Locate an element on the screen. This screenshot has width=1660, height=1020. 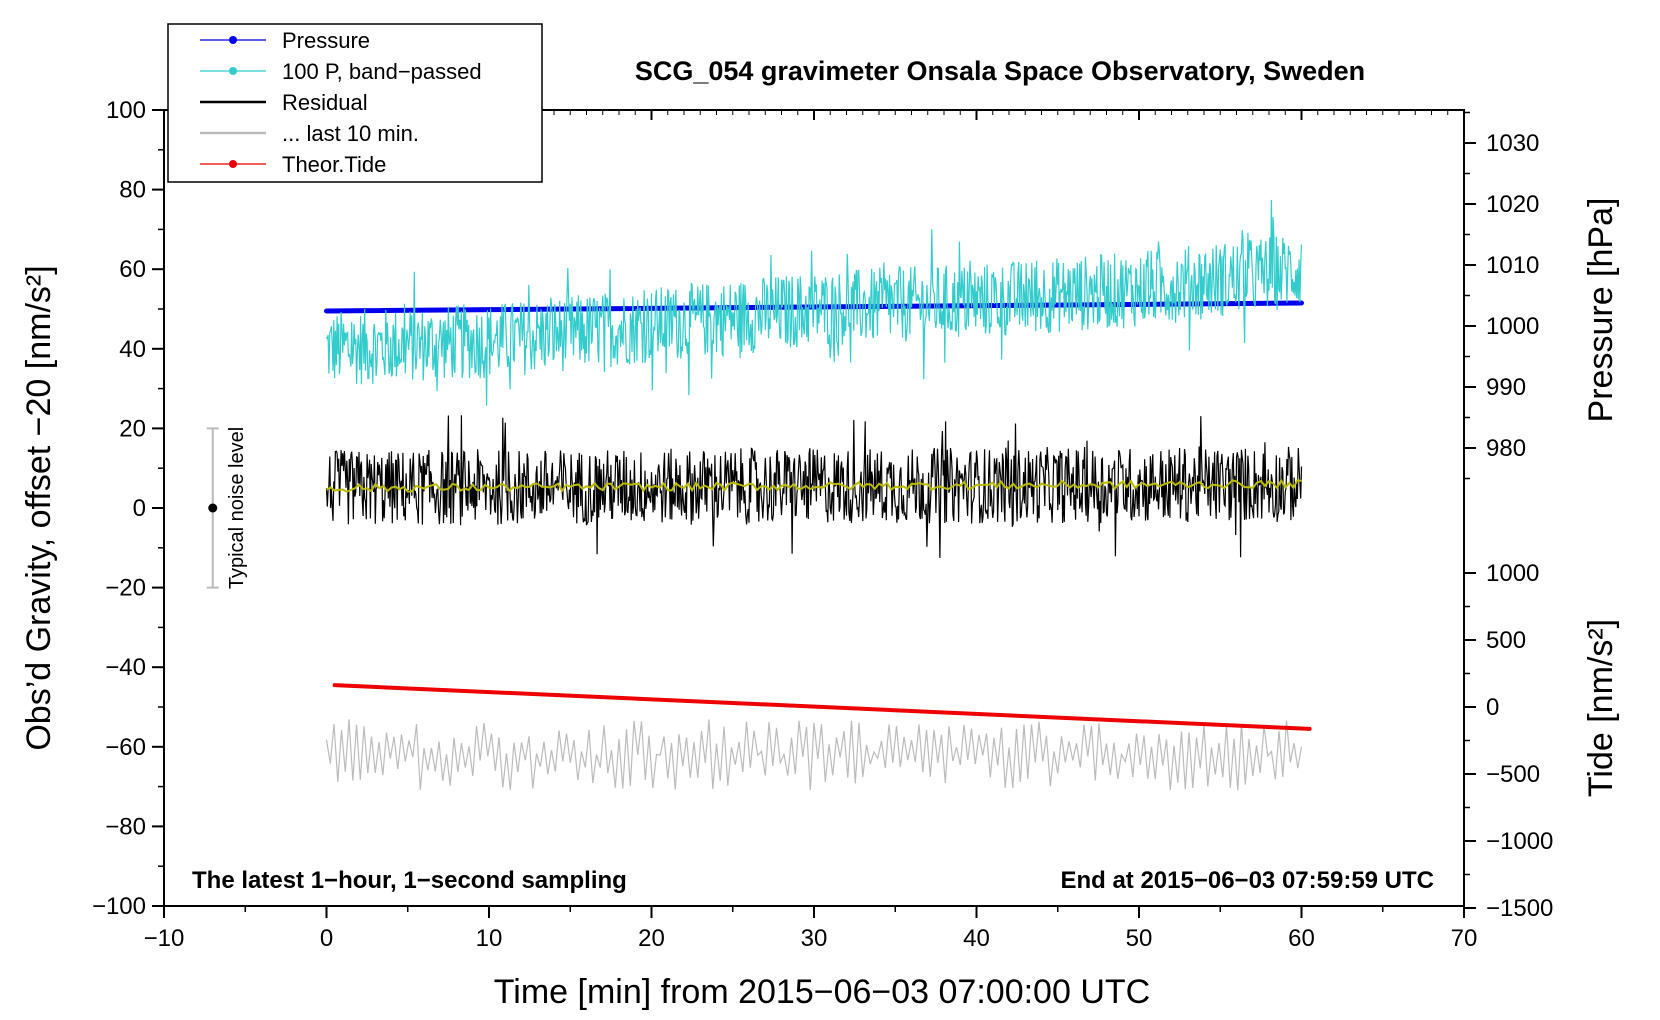
tide-tick-label: −1500 is located at coordinates (1519, 908).